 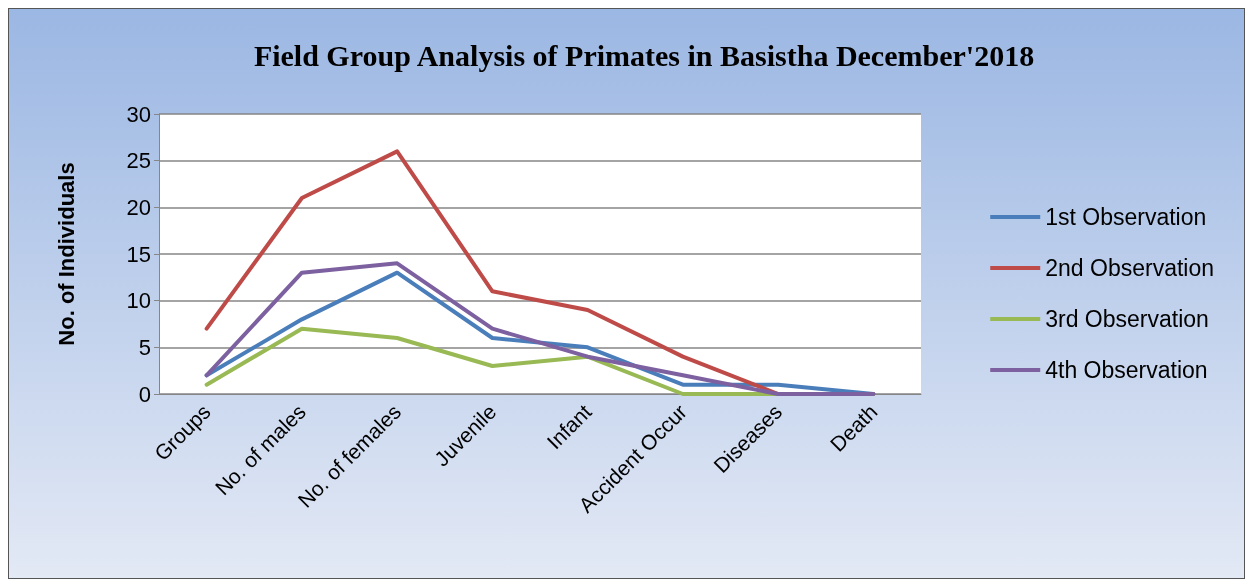 I want to click on y-tick-label: 15, so click(x=138, y=254).